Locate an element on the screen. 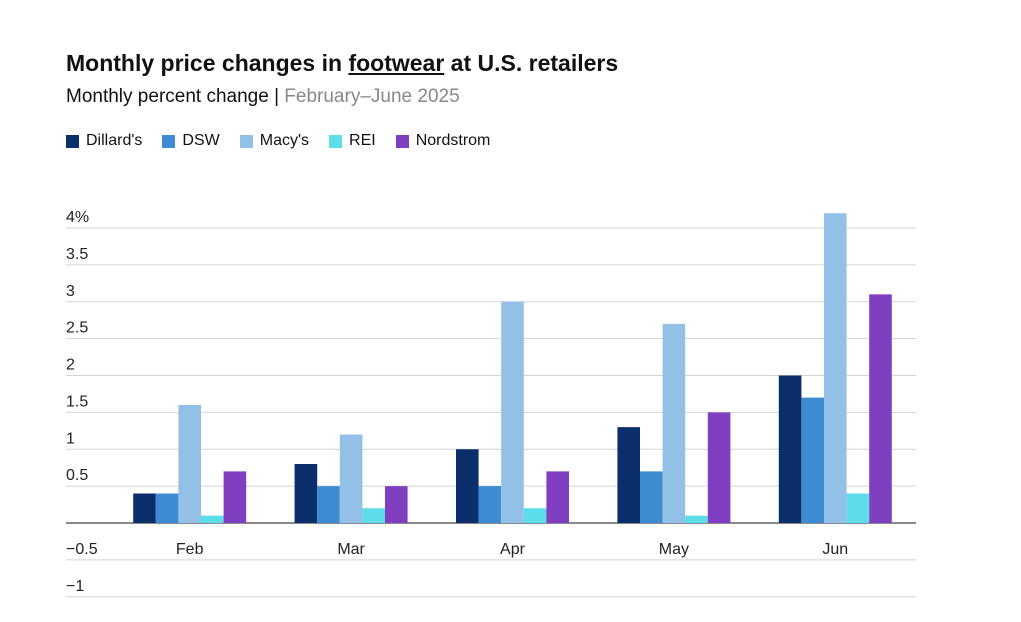 The width and height of the screenshot is (1021, 622). legend-item: Dillard's is located at coordinates (104, 141).